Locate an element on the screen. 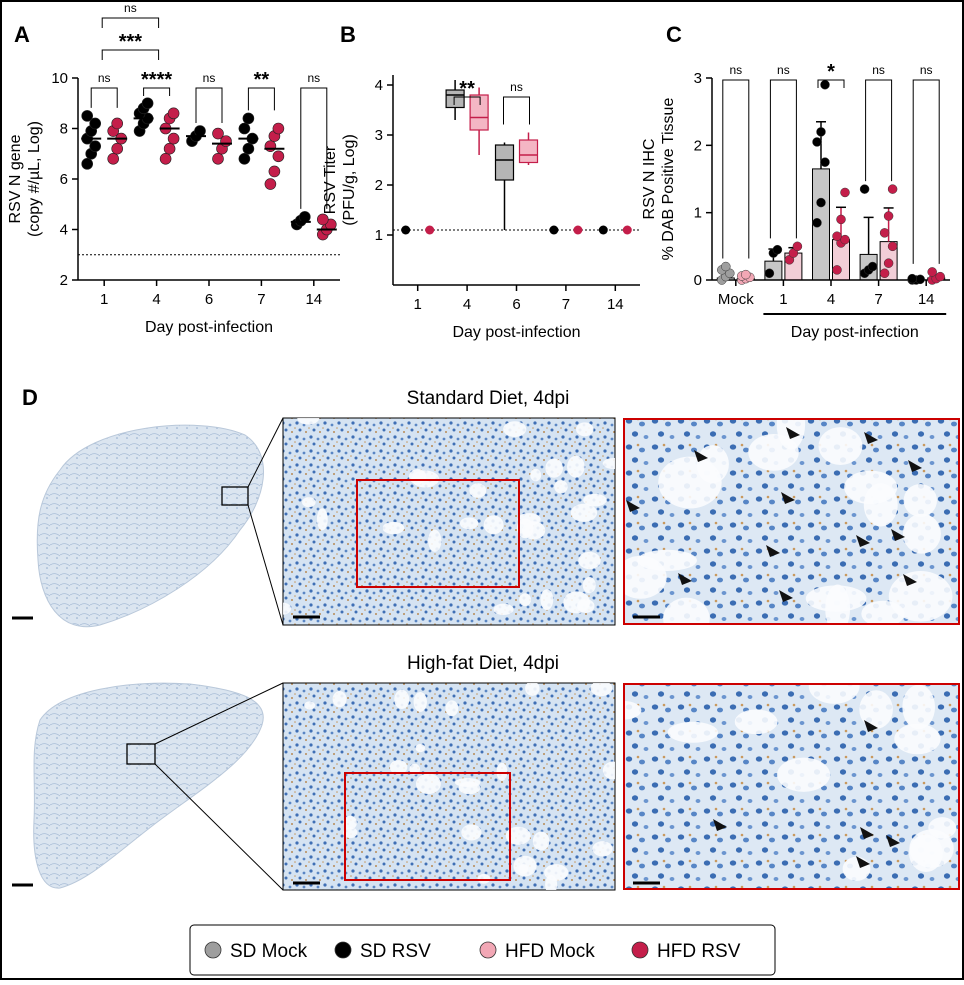 The height and width of the screenshot is (985, 964). panel-label: D is located at coordinates (30, 397).